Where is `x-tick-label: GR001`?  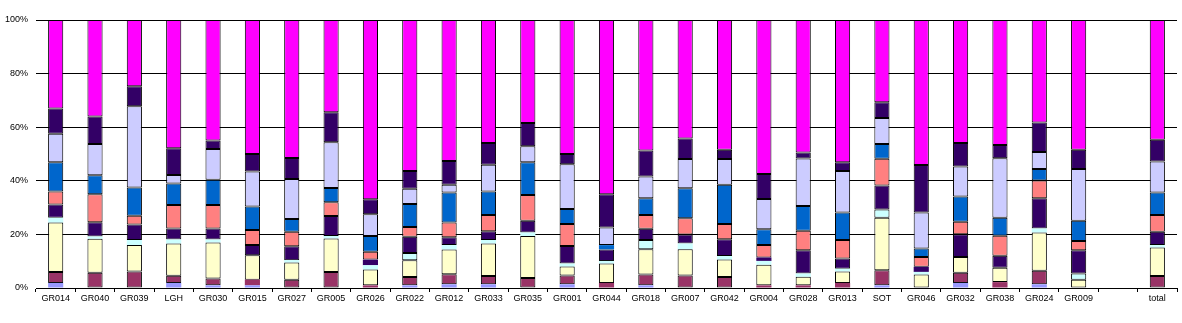
x-tick-label: GR001 is located at coordinates (567, 297).